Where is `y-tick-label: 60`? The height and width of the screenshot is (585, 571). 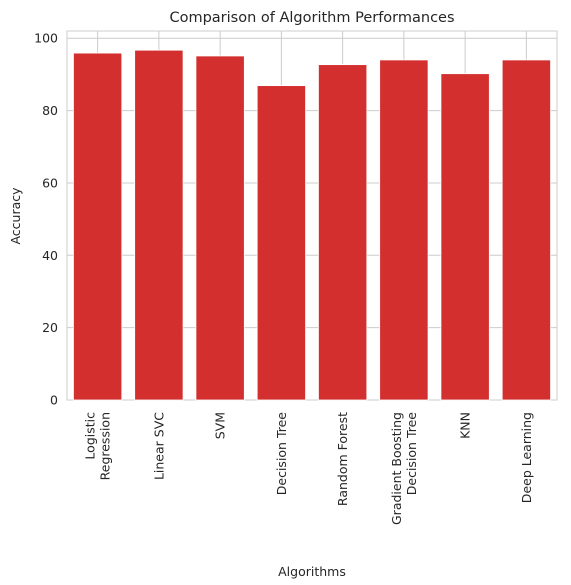
y-tick-label: 60 is located at coordinates (50, 182).